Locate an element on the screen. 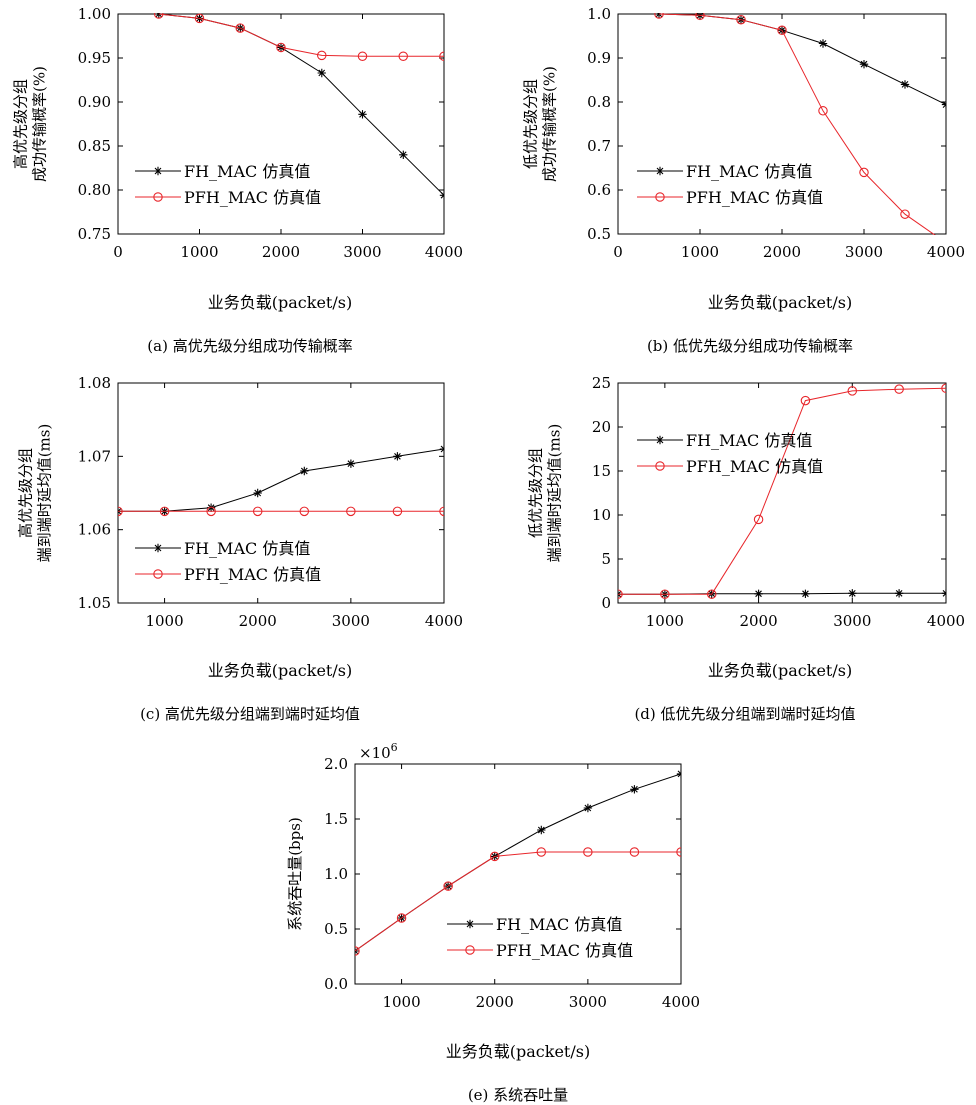 The image size is (976, 1105). caption: (b) 低优先级分组成功传输概率 is located at coordinates (750, 346).